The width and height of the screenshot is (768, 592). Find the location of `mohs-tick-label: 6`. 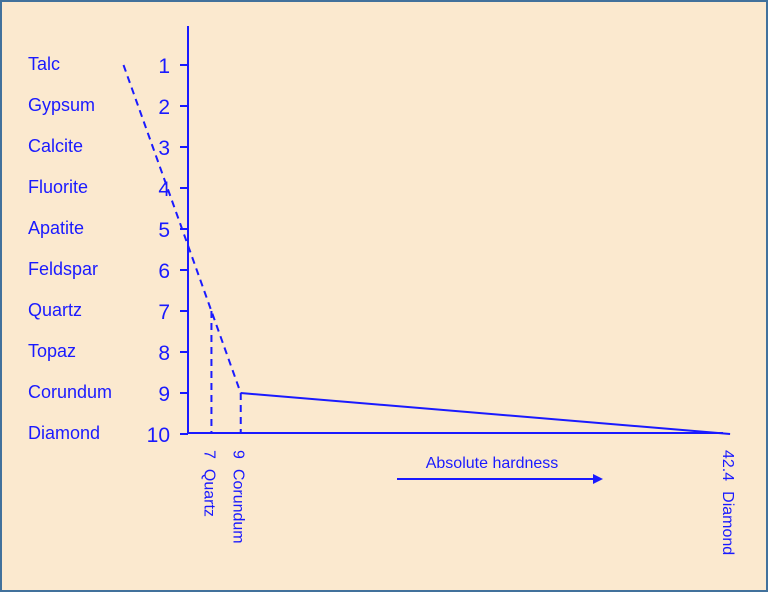

mohs-tick-label: 6 is located at coordinates (164, 271).